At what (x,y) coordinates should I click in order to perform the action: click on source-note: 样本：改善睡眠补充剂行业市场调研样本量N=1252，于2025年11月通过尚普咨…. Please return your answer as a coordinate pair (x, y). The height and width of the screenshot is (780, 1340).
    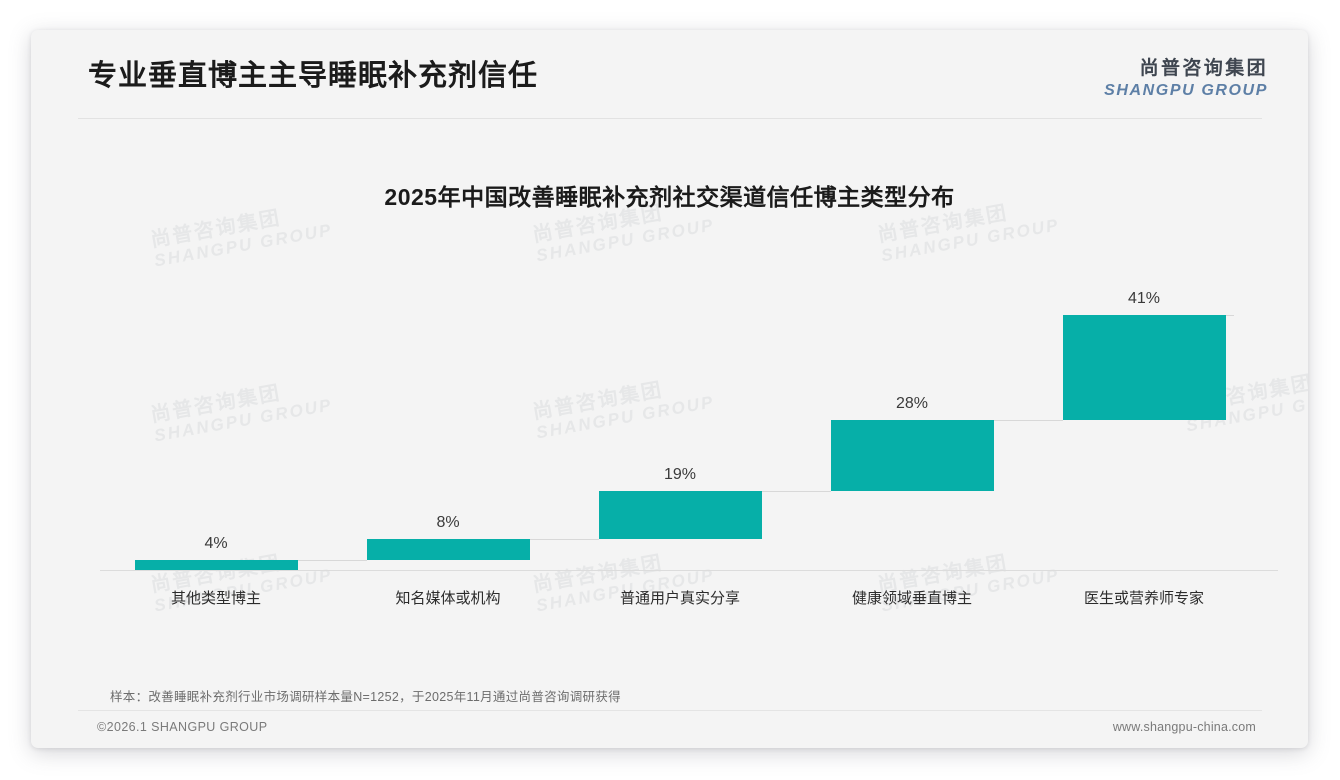
    Looking at the image, I should click on (365, 697).